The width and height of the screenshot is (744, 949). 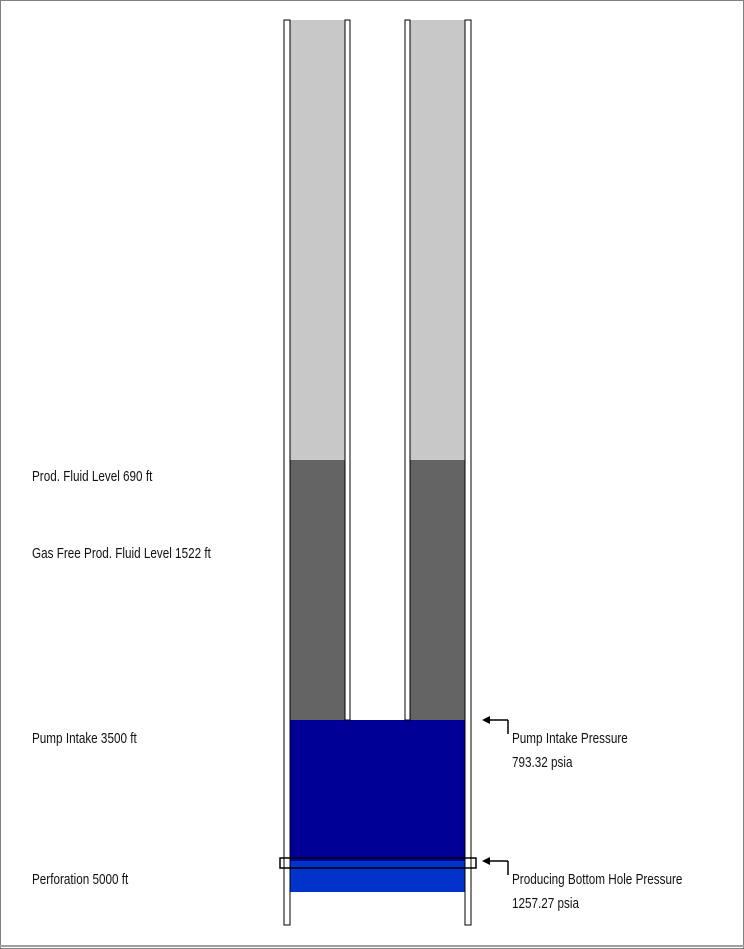 I want to click on pump-intake-pressure-title: Pump Intake Pressure, so click(x=570, y=738).